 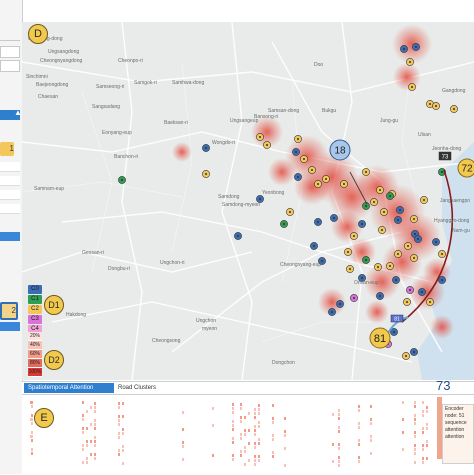 I want to click on sidebar-row, so click(x=10, y=209).